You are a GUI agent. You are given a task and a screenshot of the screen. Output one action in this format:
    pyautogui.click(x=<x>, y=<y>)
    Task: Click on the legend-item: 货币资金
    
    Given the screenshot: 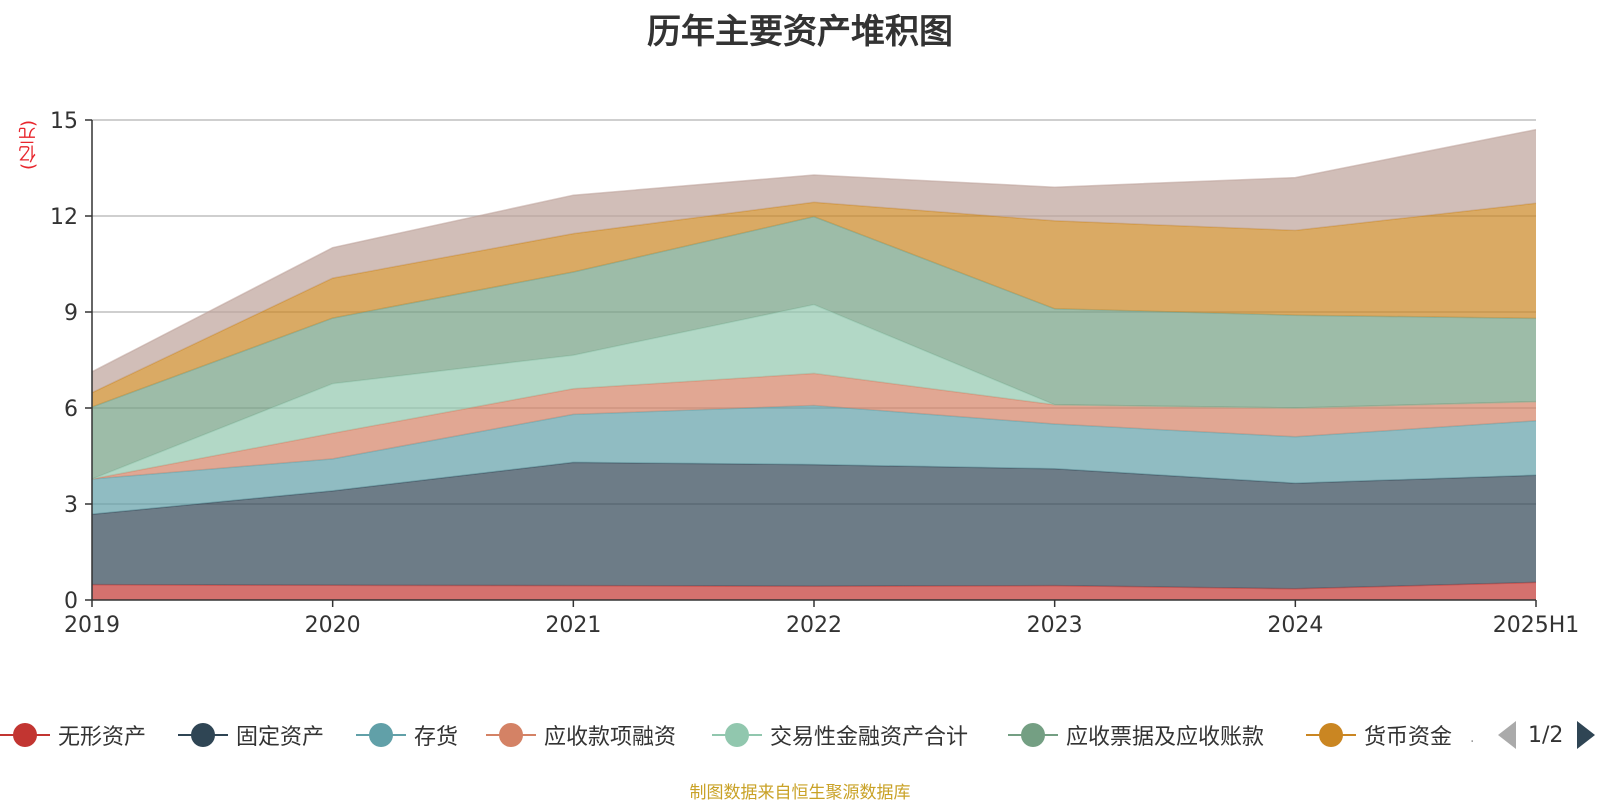 What is the action you would take?
    pyautogui.click(x=1379, y=735)
    